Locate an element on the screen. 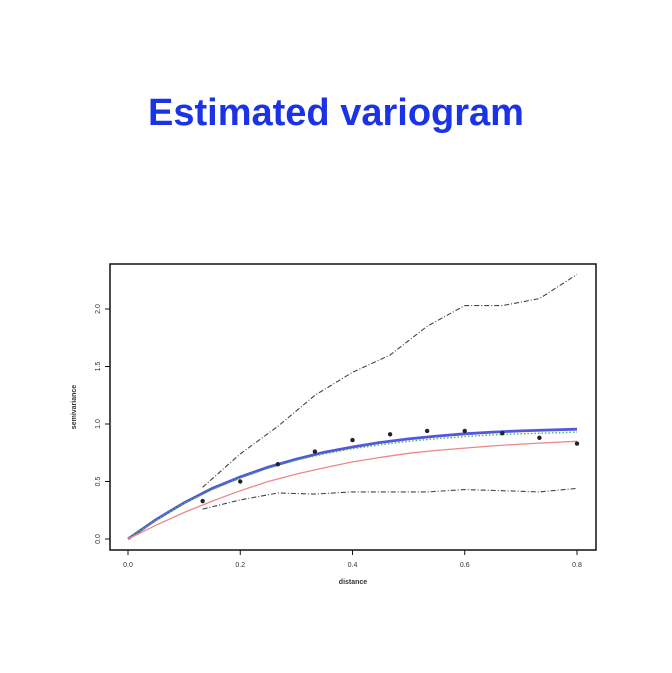 Image resolution: width=672 pixels, height=673 pixels. slide-title: Estimated variogram is located at coordinates (336, 113).